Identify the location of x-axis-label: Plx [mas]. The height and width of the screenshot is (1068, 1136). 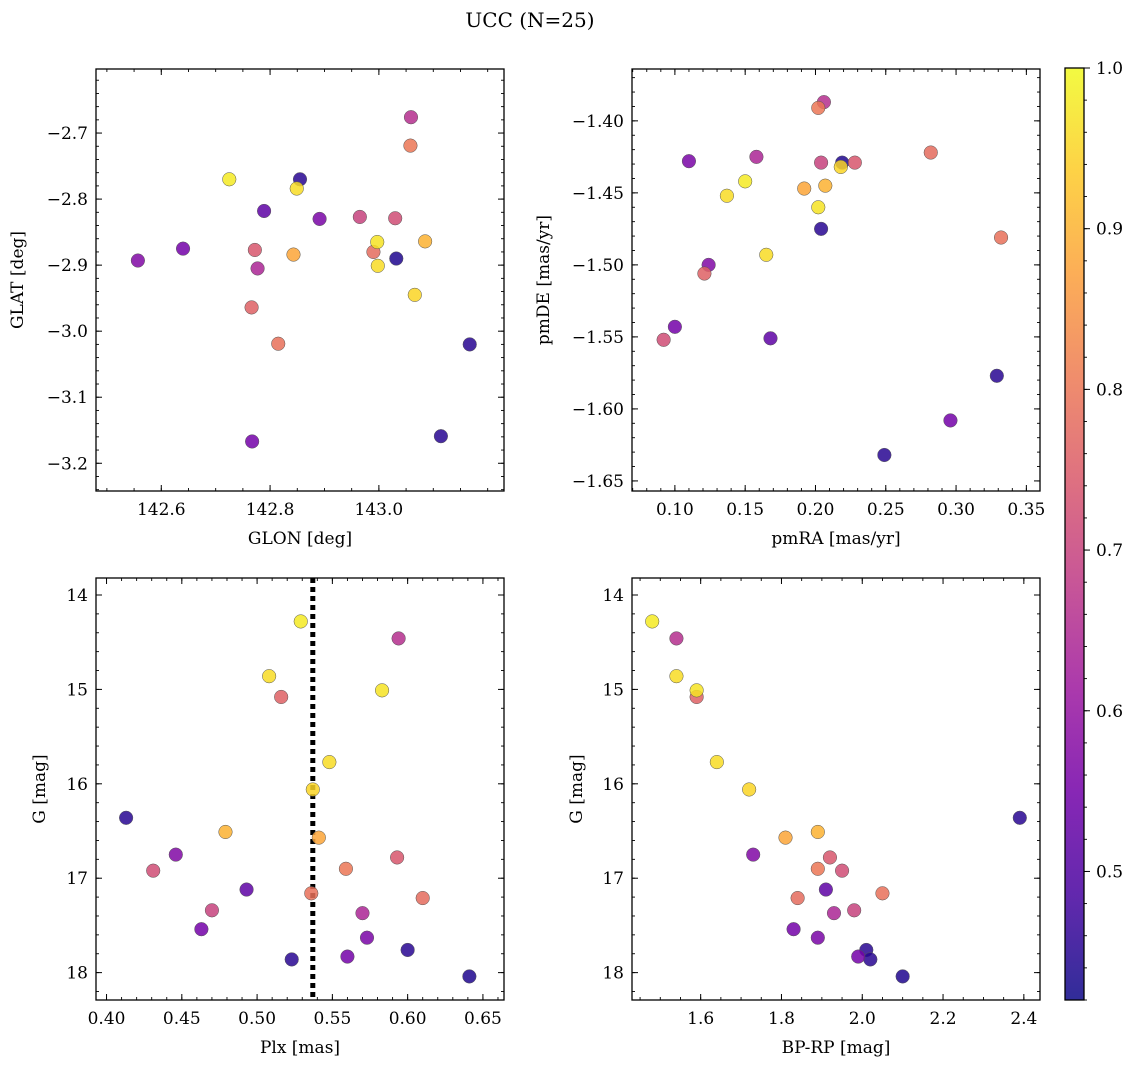
(300, 1048).